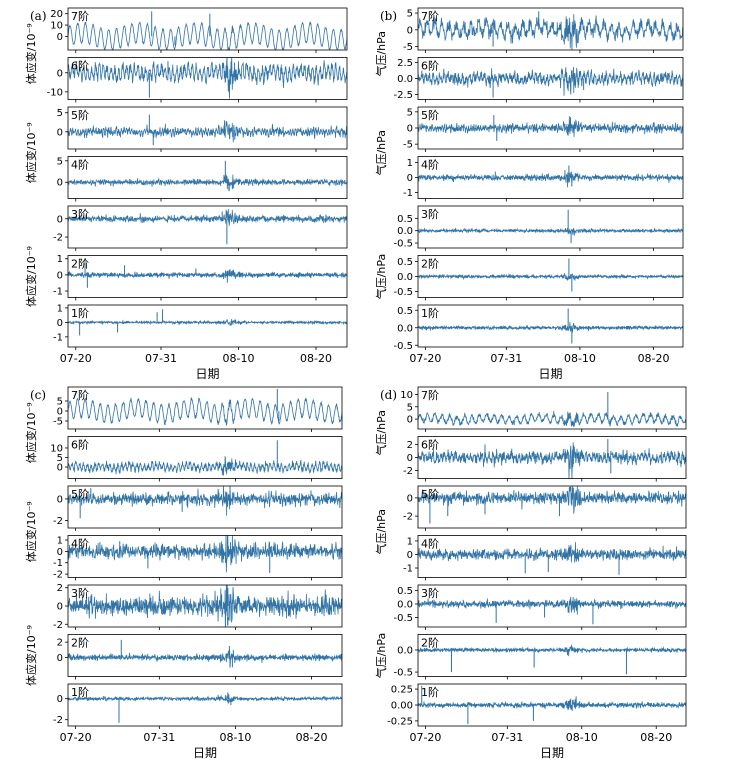  Describe the element at coordinates (58, 337) in the screenshot. I see `y-tick-label: -1` at that location.